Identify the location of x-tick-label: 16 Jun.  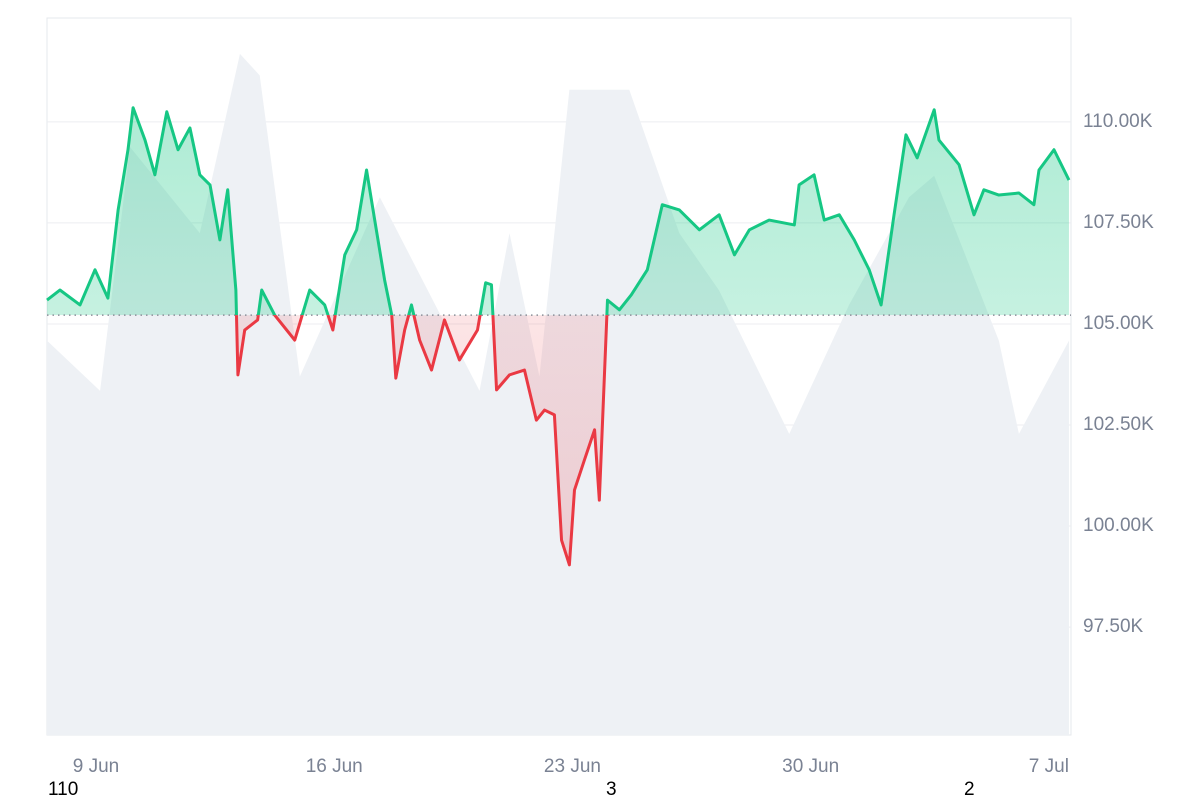
(334, 766).